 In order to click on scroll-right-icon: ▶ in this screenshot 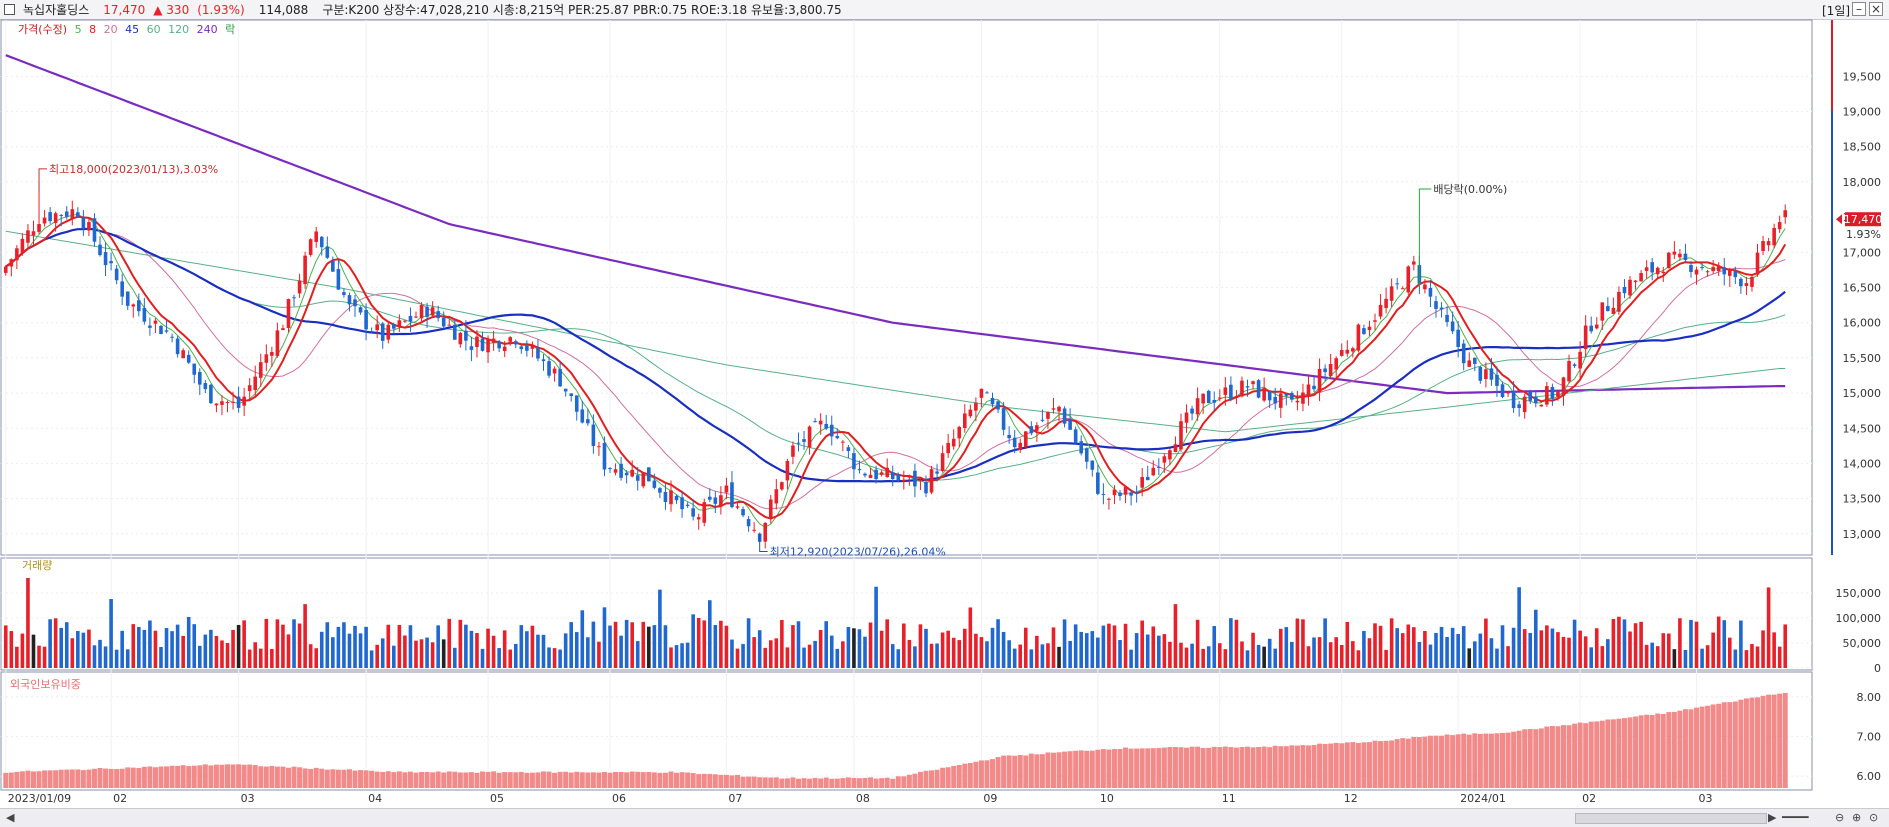, I will do `click(1772, 817)`.